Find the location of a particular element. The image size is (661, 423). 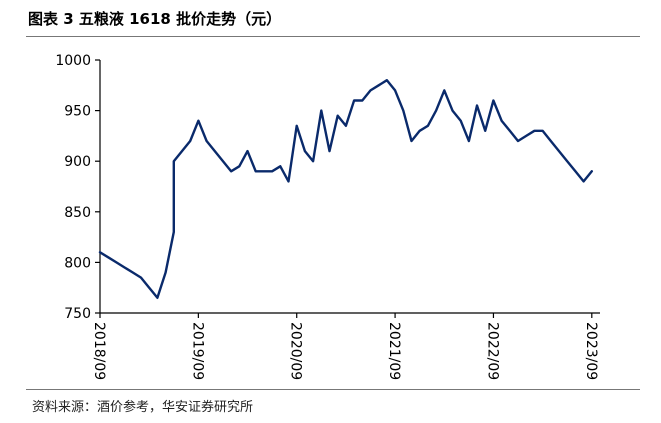

source-note: 资料来源：酒价参考，华安证券研究所 is located at coordinates (143, 407).